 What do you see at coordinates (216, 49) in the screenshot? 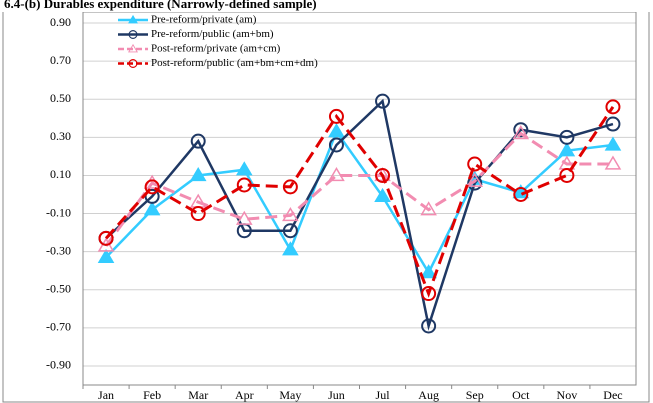
I see `legend-label: Post-reform/private (am+cm)` at bounding box center [216, 49].